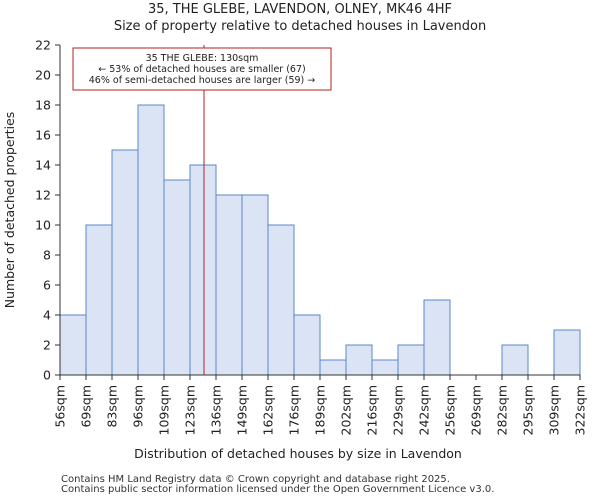 Image resolution: width=600 pixels, height=500 pixels. What do you see at coordinates (47, 315) in the screenshot?
I see `y-tick-label: 4` at bounding box center [47, 315].